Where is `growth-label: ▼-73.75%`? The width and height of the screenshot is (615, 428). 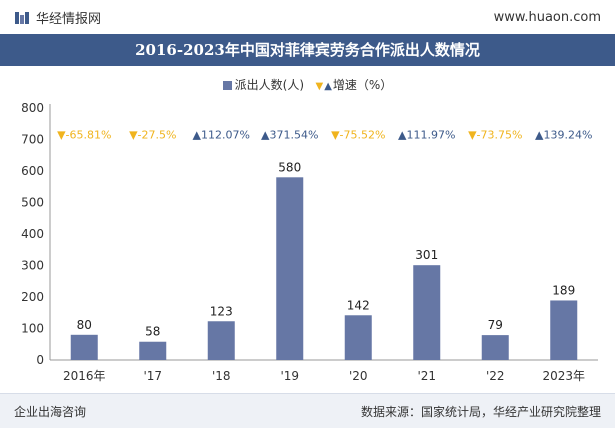 growth-label: ▼-73.75% is located at coordinates (495, 135).